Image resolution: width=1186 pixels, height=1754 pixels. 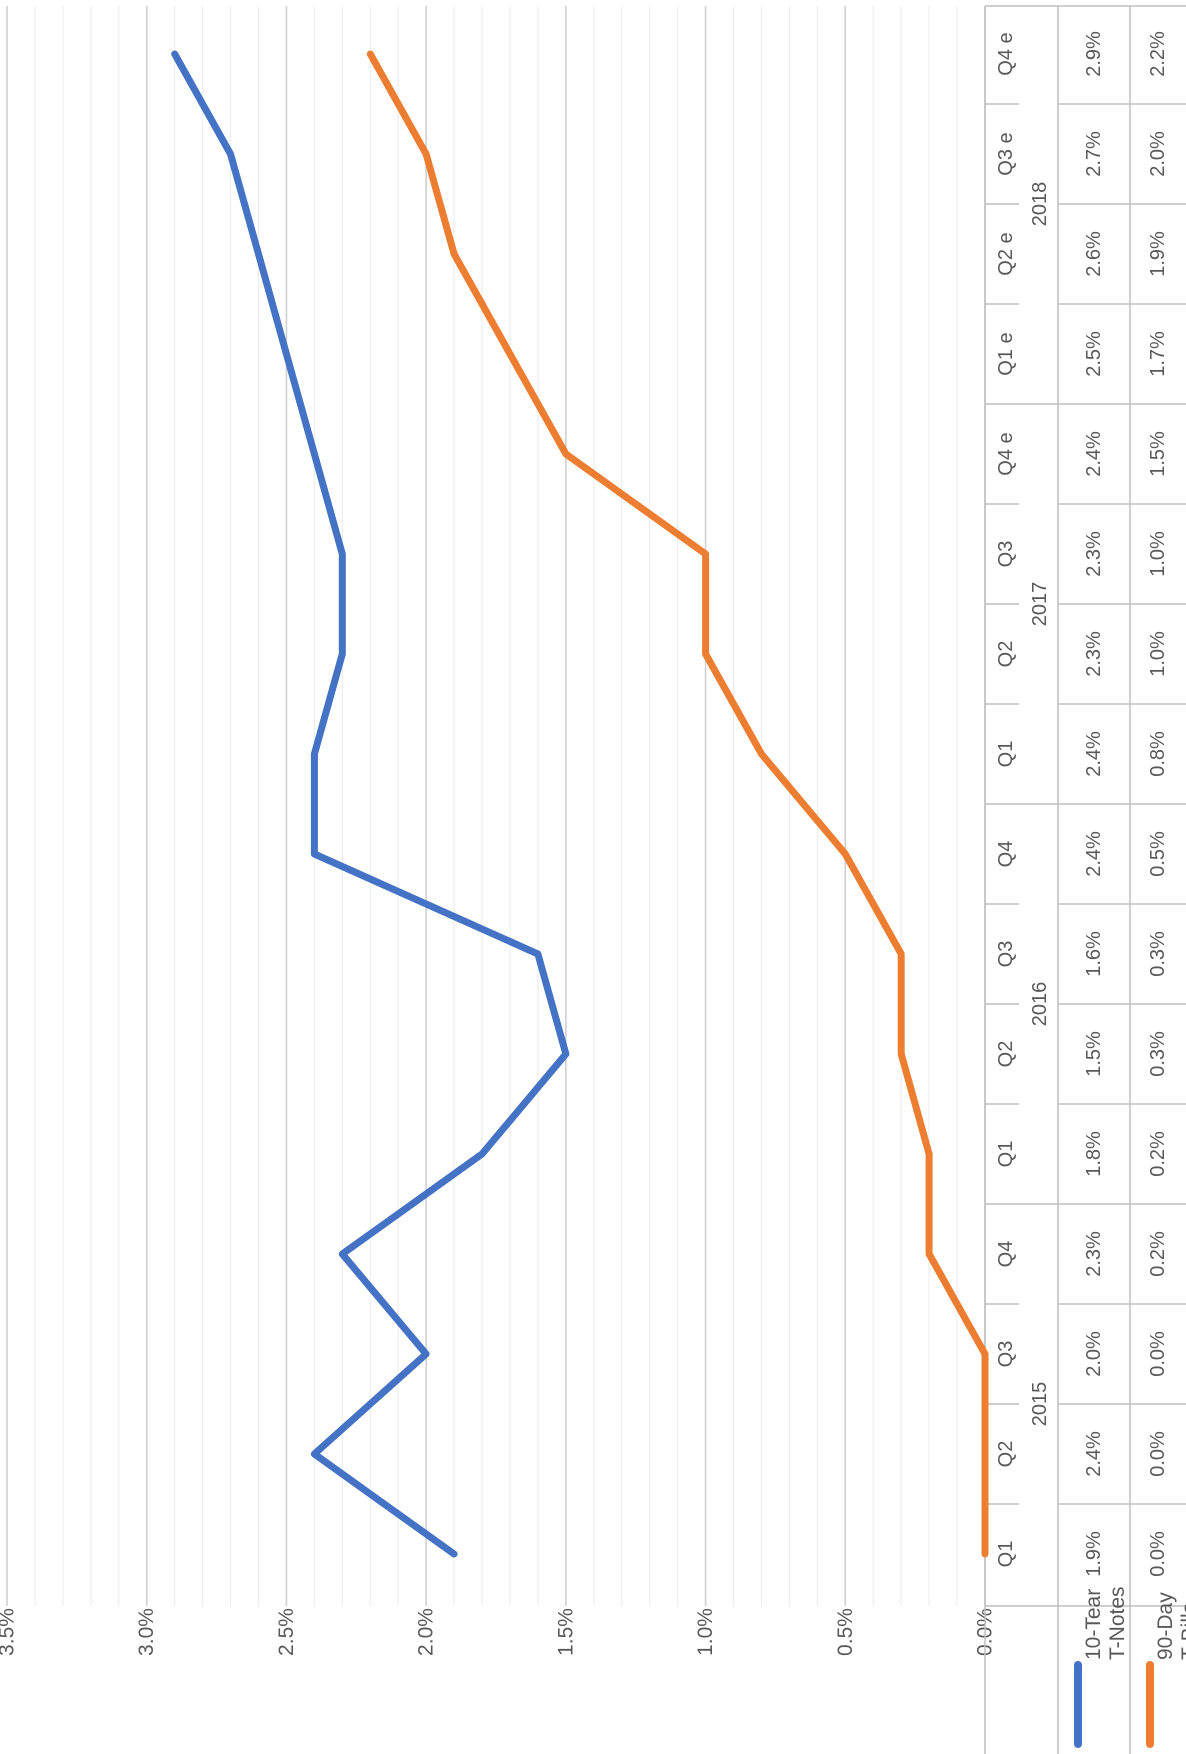 I want to click on data-cell-value: 1.8%, so click(x=1094, y=1154).